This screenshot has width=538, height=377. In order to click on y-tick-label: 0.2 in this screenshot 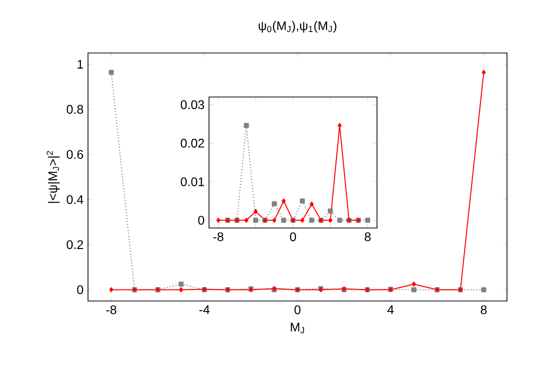, I will do `click(75, 245)`.